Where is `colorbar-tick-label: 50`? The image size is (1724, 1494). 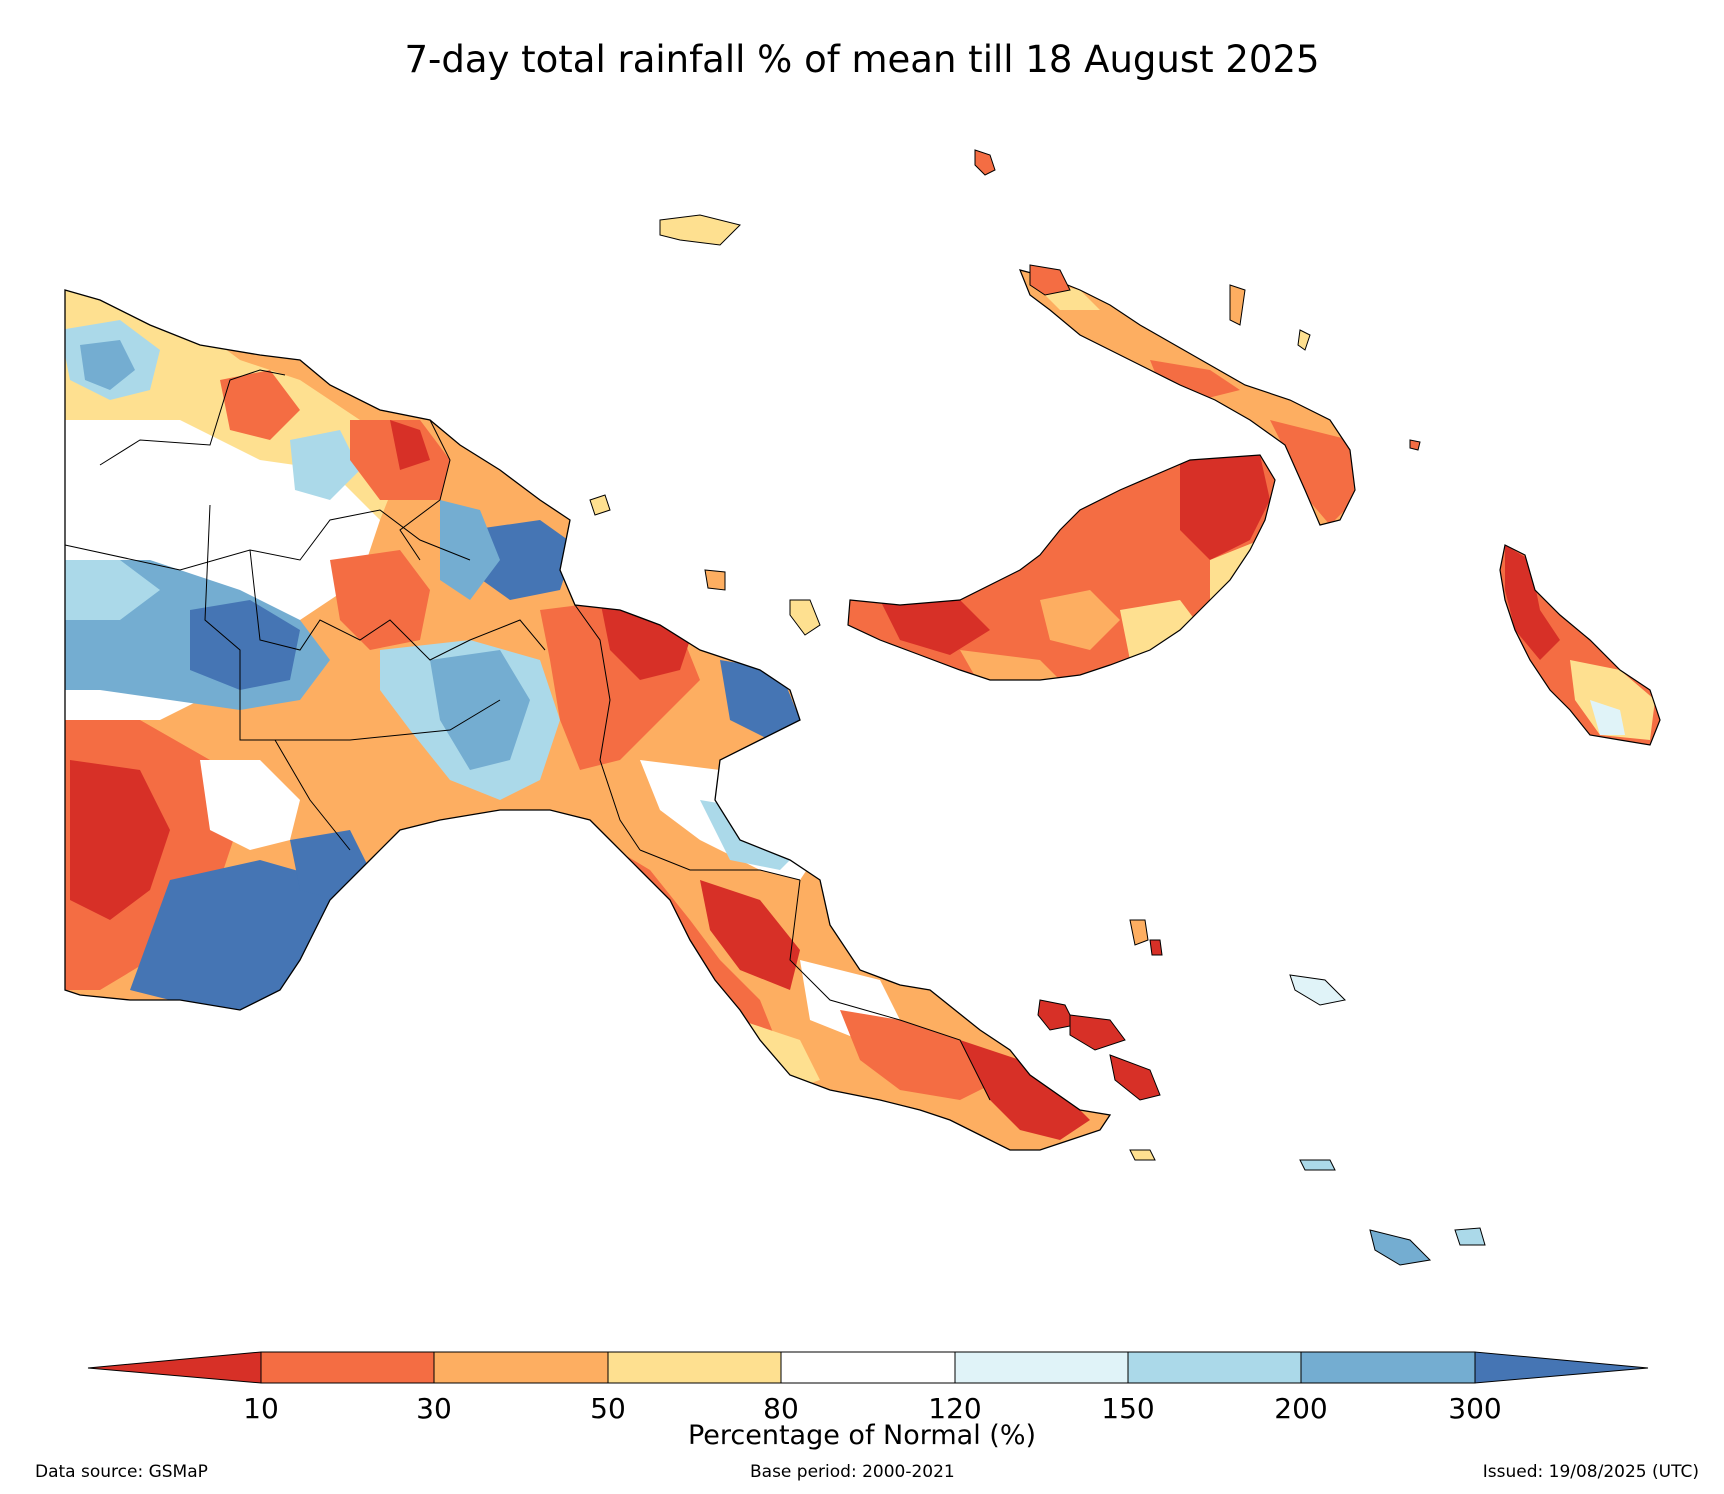
colorbar-tick-label: 50 is located at coordinates (608, 1408).